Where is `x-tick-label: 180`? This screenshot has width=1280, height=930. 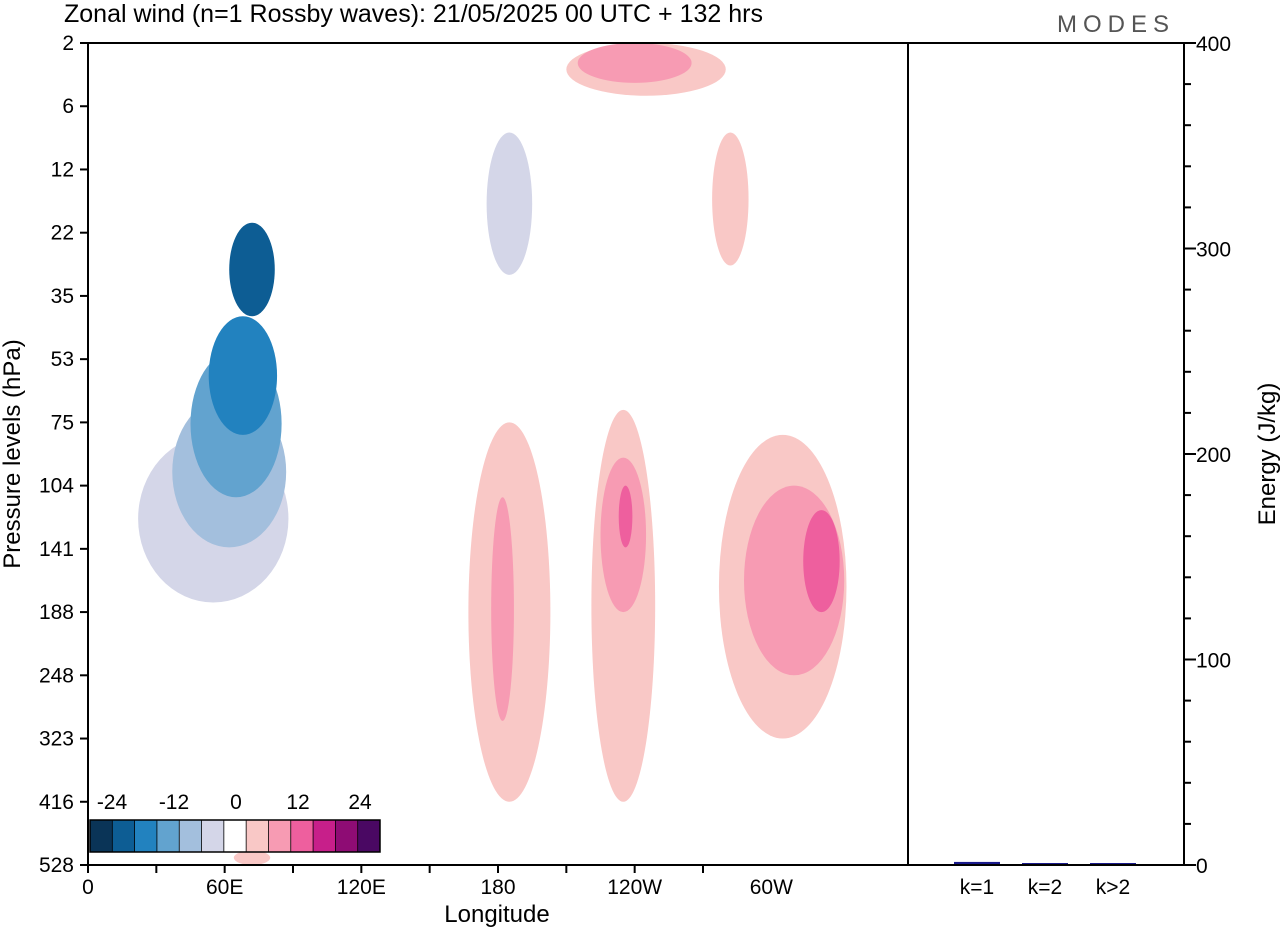
x-tick-label: 180 is located at coordinates (497, 887).